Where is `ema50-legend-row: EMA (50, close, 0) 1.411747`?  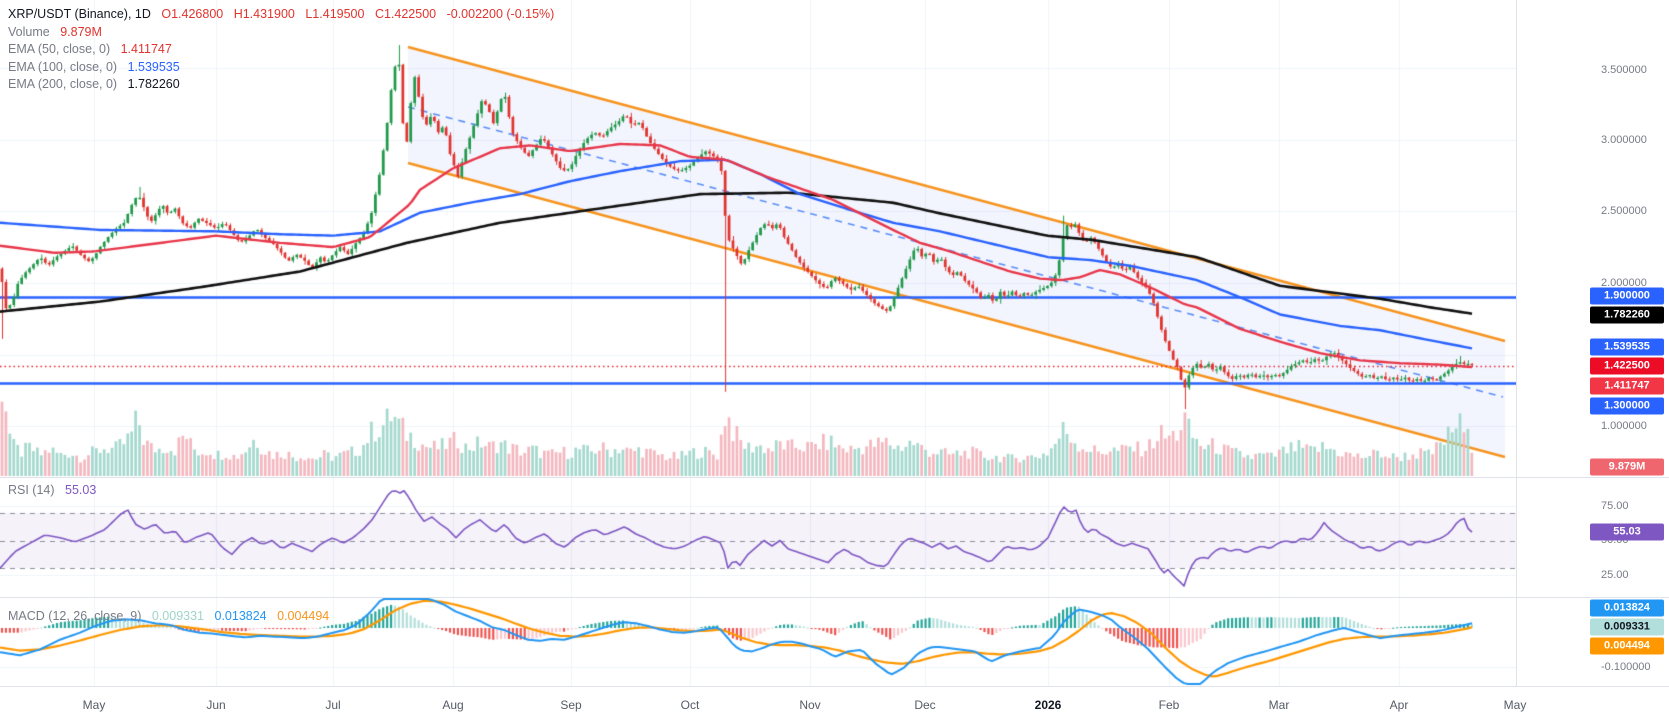 ema50-legend-row: EMA (50, close, 0) 1.411747 is located at coordinates (281, 50).